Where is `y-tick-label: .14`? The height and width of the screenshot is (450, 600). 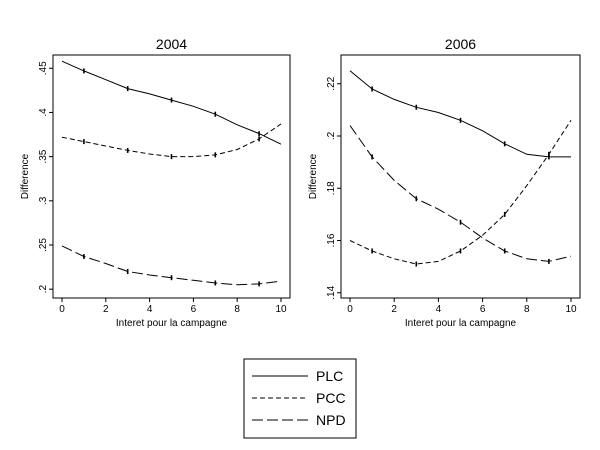
y-tick-label: .14 is located at coordinates (331, 292).